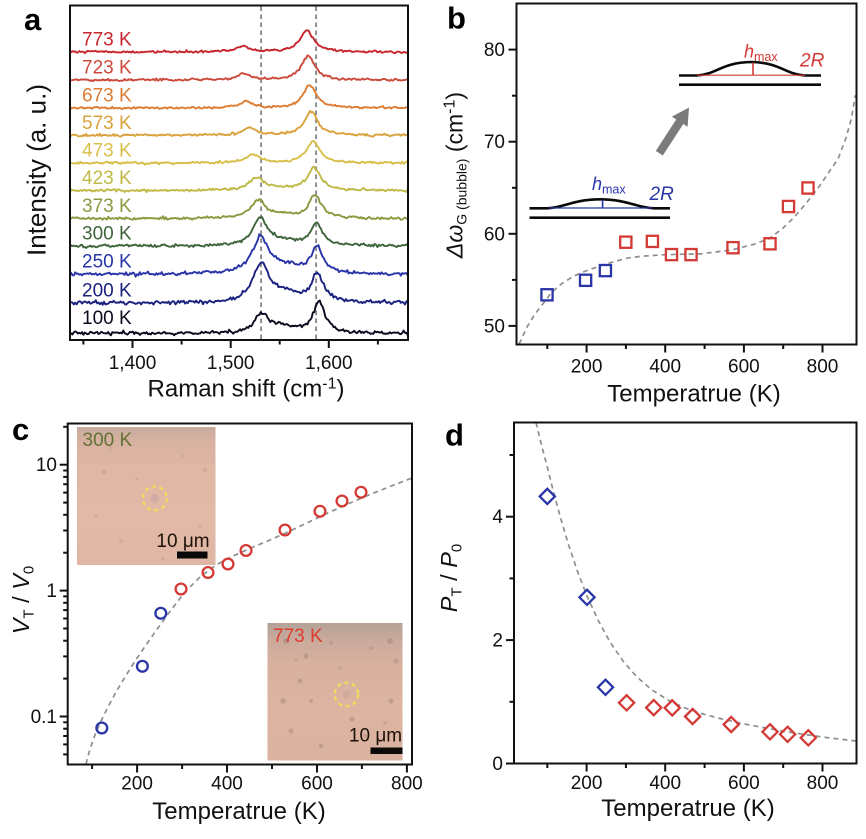 This screenshot has height=839, width=866. I want to click on svg-text: 0, so click(497, 764).